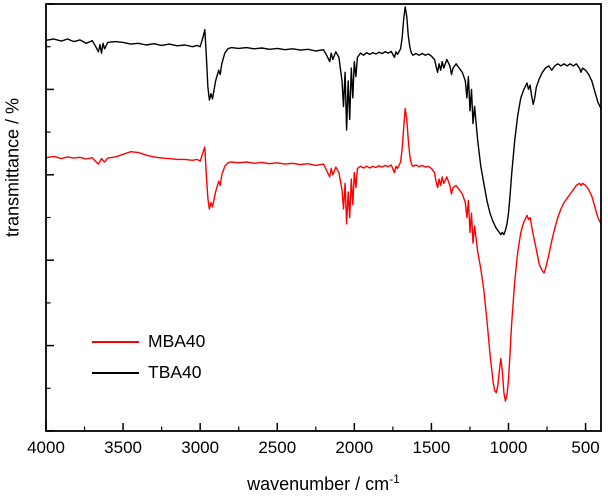 This screenshot has width=608, height=501. What do you see at coordinates (354, 447) in the screenshot?
I see `x-tick-label: 2000` at bounding box center [354, 447].